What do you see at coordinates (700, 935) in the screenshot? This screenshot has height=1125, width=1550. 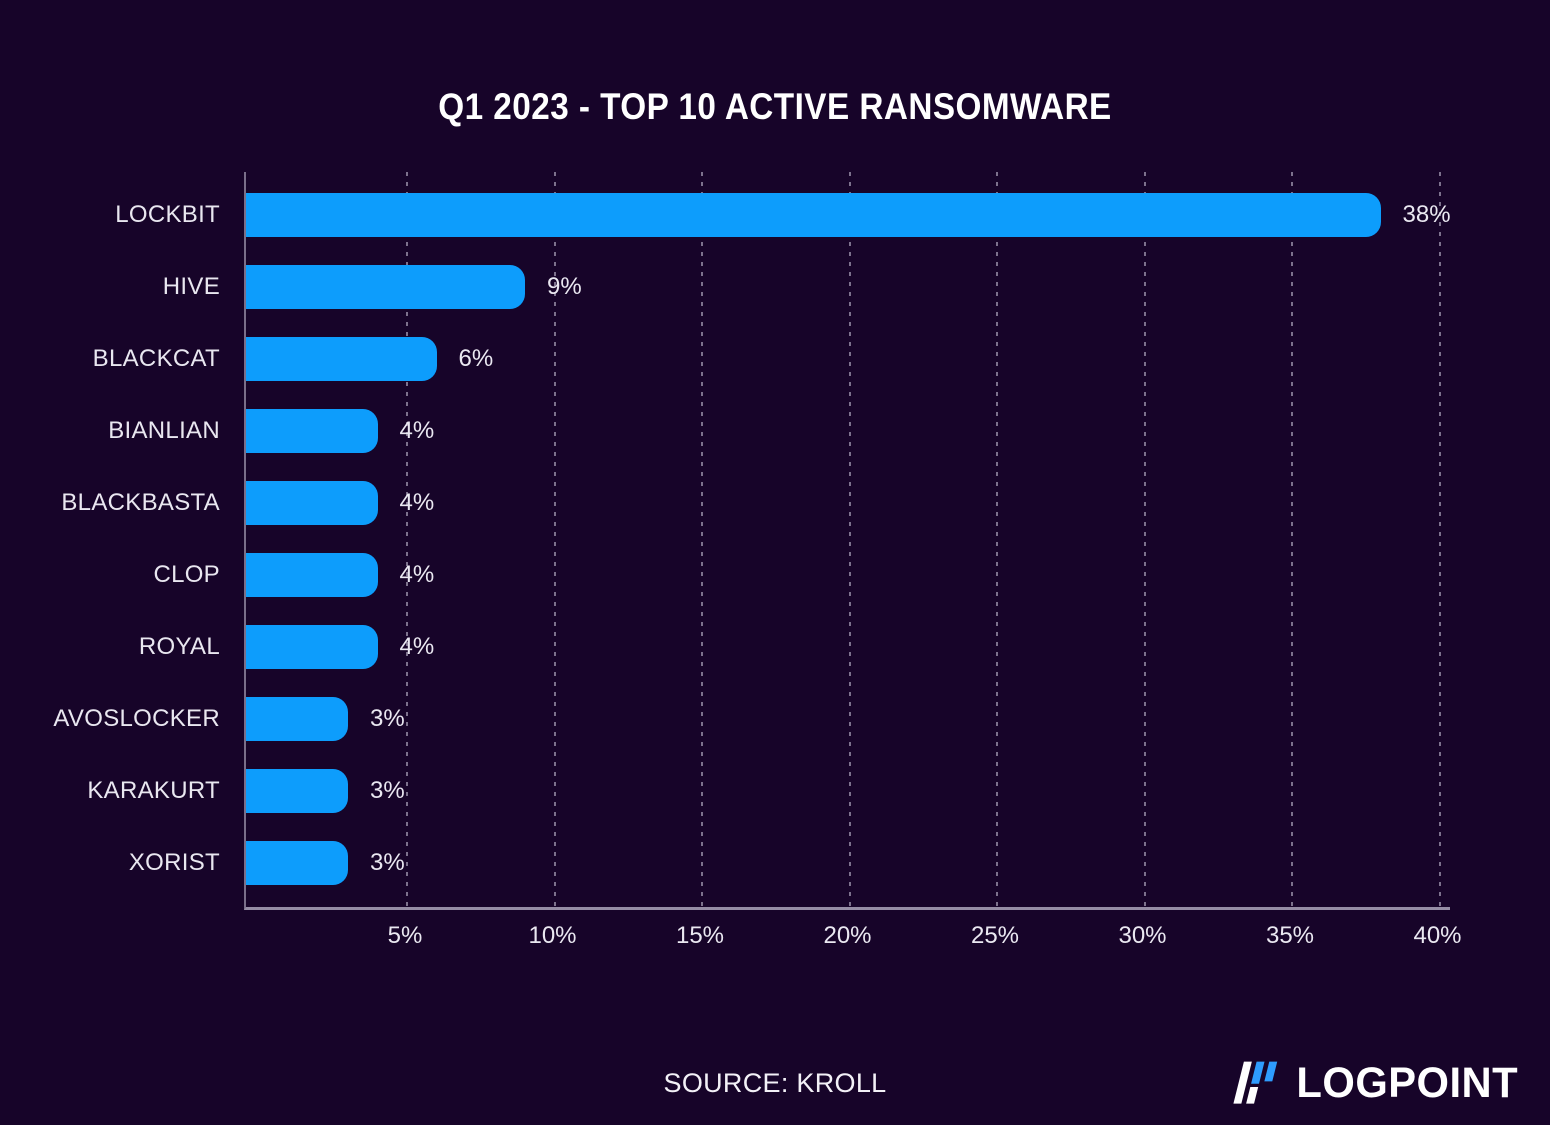 I see `x-tick-label: 15%` at bounding box center [700, 935].